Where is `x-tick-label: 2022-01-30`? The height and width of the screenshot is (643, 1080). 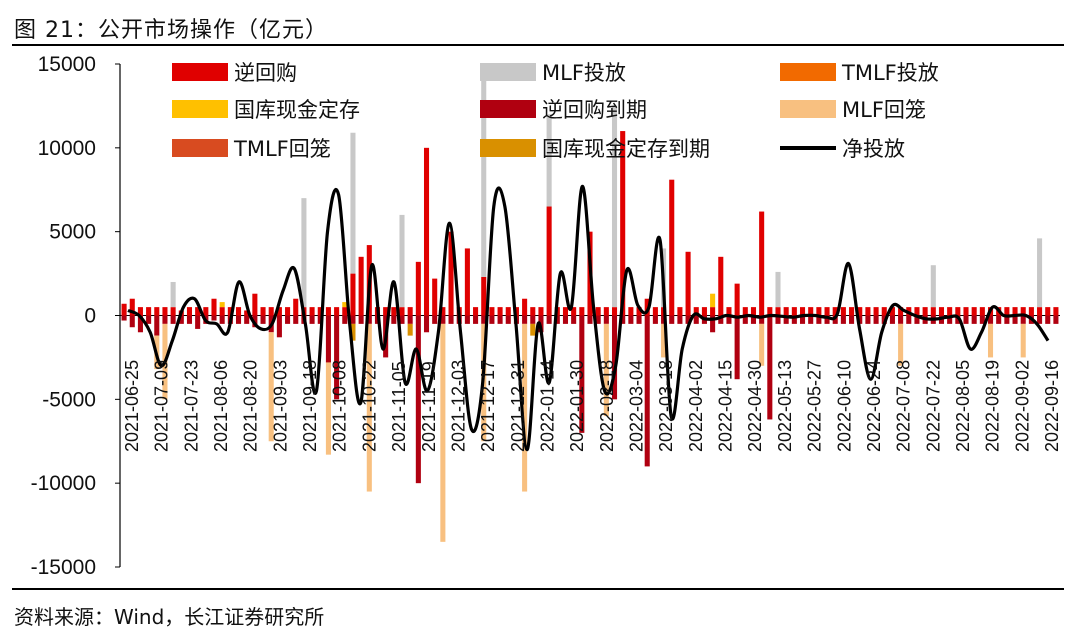 x-tick-label: 2022-01-30 is located at coordinates (577, 406).